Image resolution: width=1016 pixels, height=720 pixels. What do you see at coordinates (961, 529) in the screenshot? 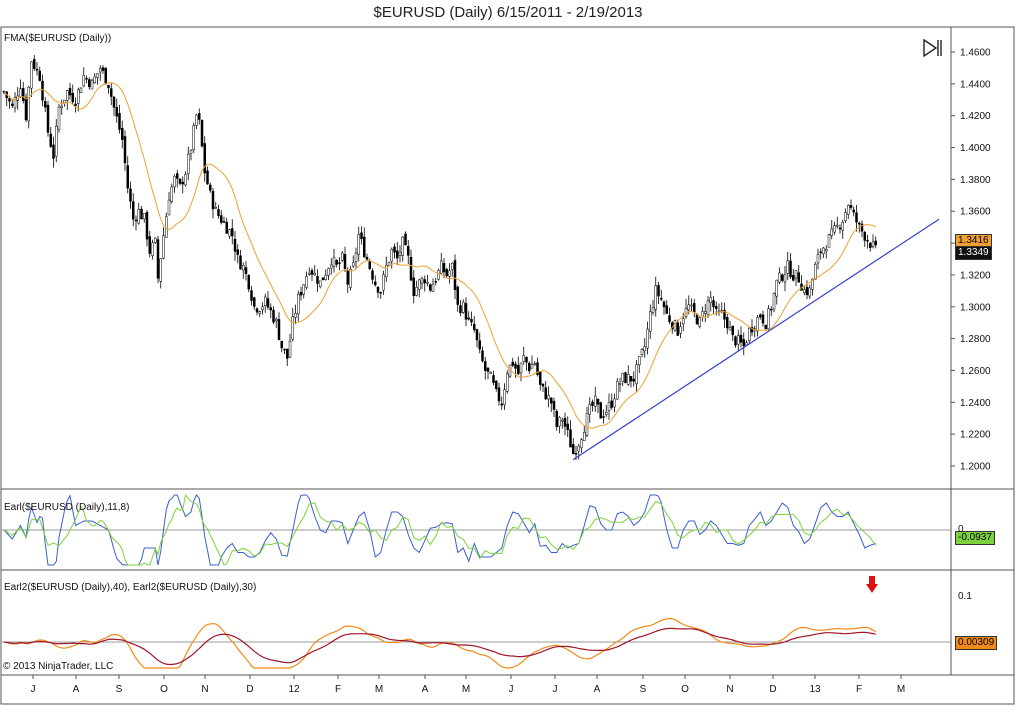
I see `oscillator-1-zero-tick: 0` at bounding box center [961, 529].